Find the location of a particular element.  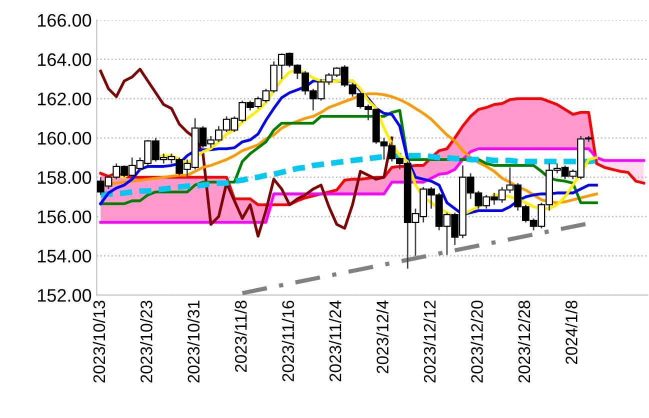

x-tick-label: 2023/10/13 is located at coordinates (99, 341).